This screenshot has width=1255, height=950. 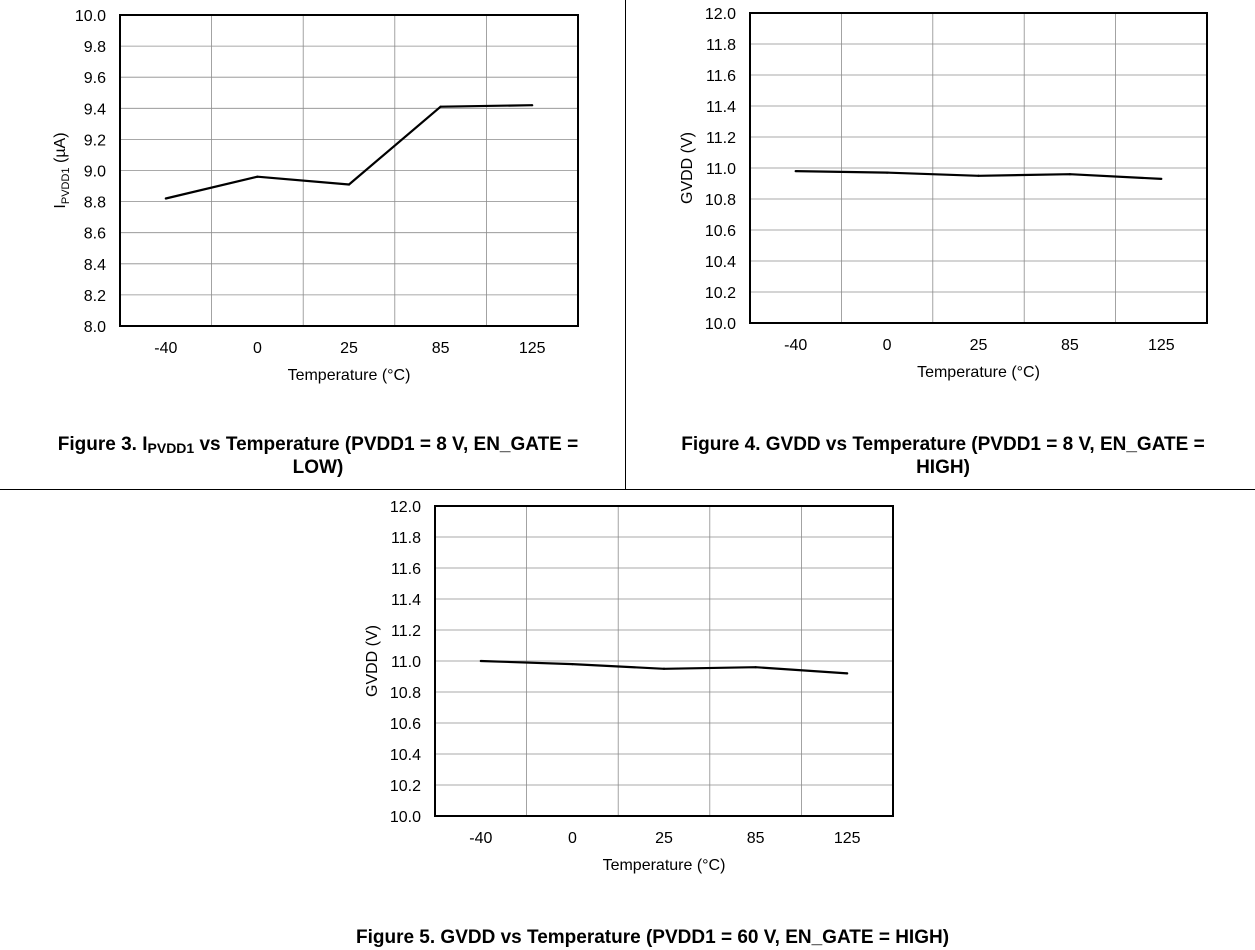 I want to click on fig4-ytick-label: 11.2, so click(x=721, y=138).